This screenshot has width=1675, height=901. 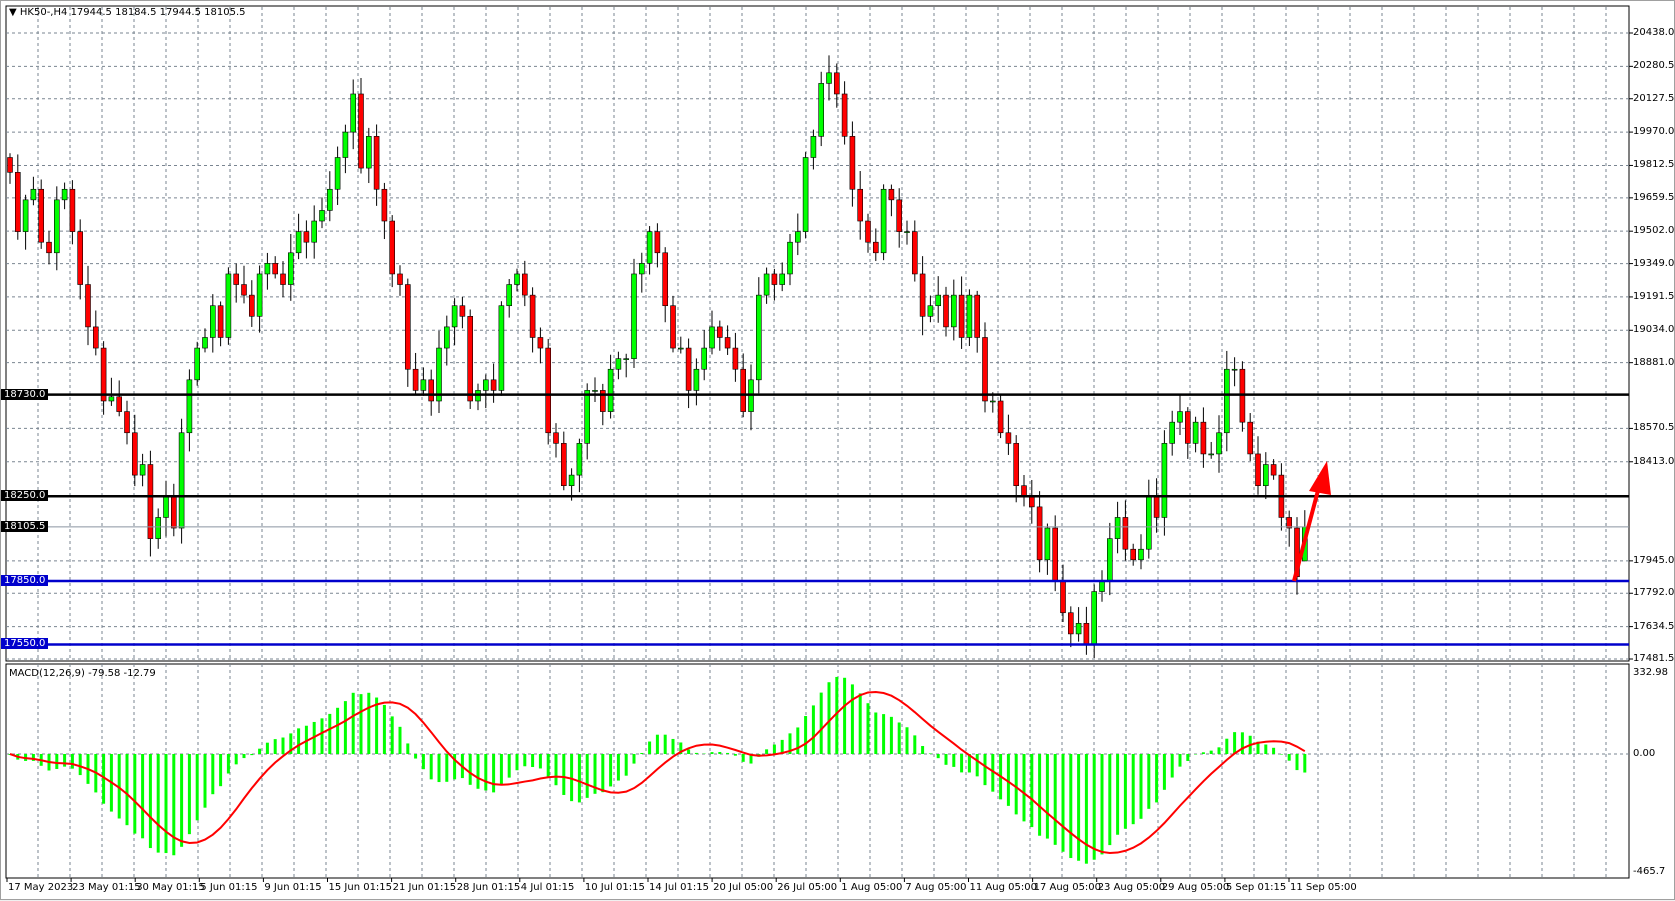 I want to click on time-axis-label: 5 Jun 01:15, so click(x=228, y=888).